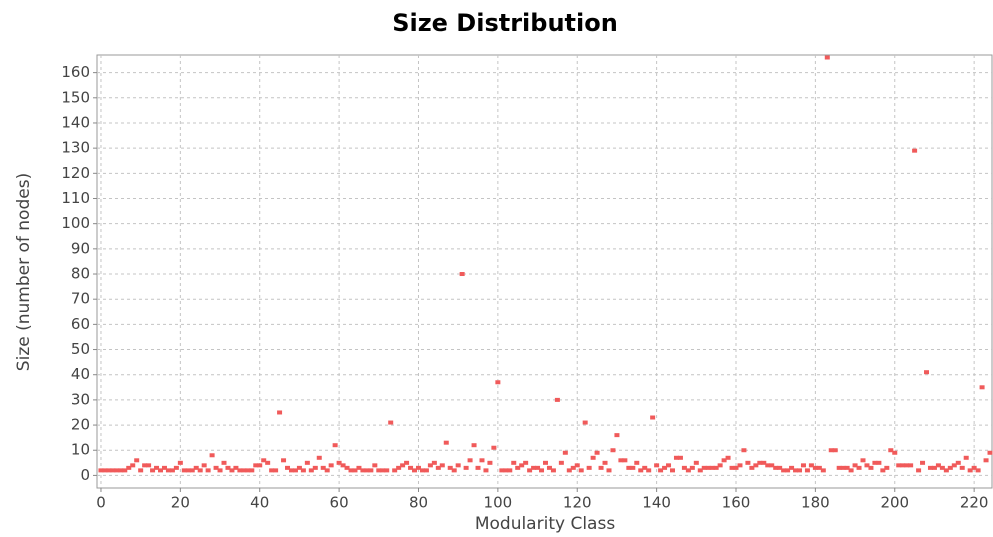  What do you see at coordinates (85, 475) in the screenshot?
I see `y-tick-label: 0` at bounding box center [85, 475].